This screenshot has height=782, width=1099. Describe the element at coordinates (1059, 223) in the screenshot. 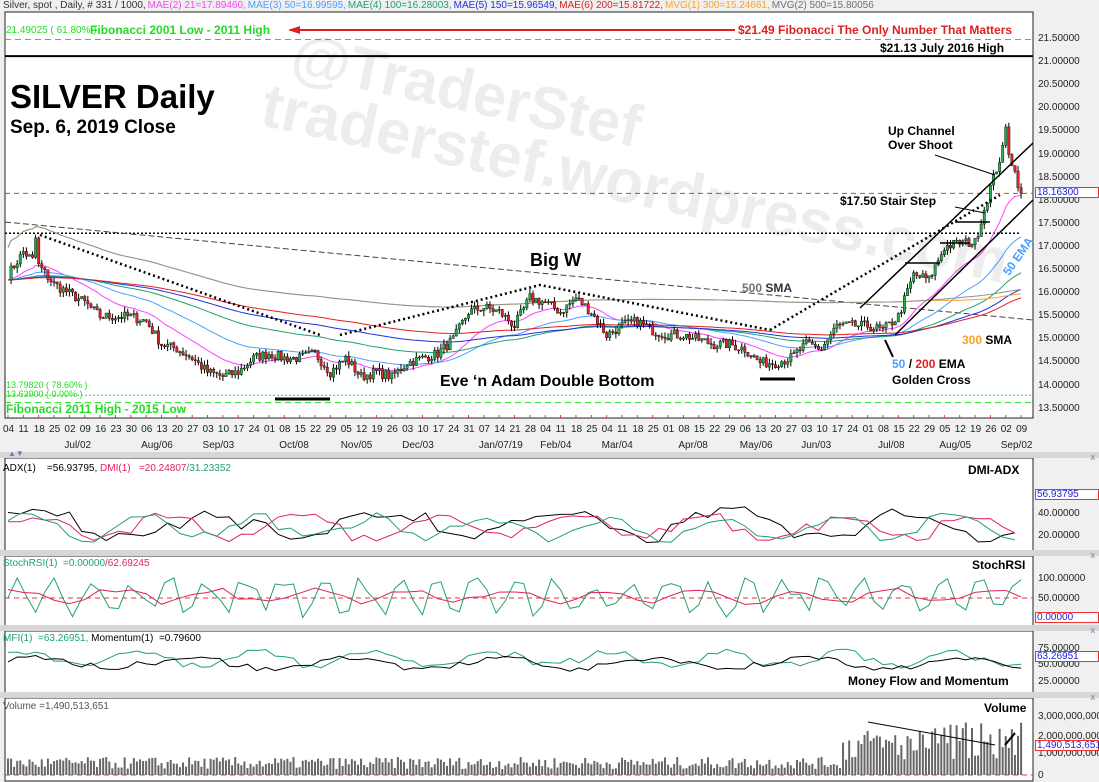

I see `price-tick: 17.50000` at that location.